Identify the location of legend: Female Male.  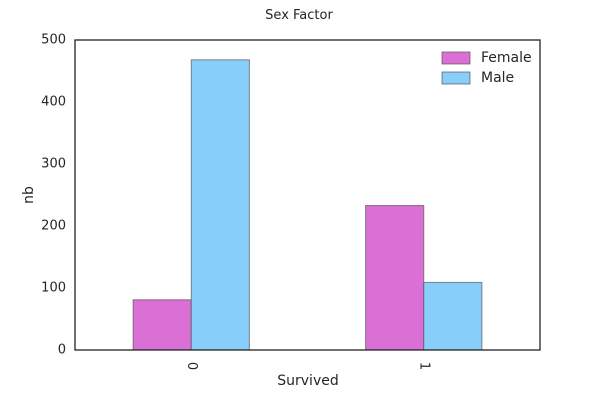
(486, 68).